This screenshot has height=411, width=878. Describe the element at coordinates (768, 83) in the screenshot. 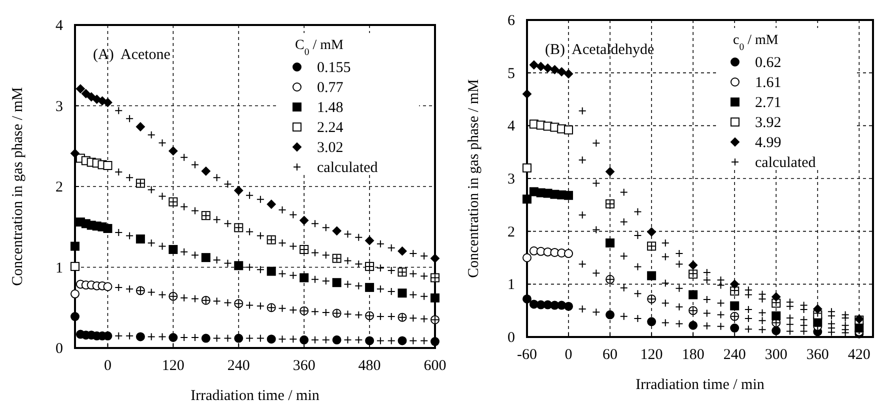

I see `legend-label: 1.61` at that location.